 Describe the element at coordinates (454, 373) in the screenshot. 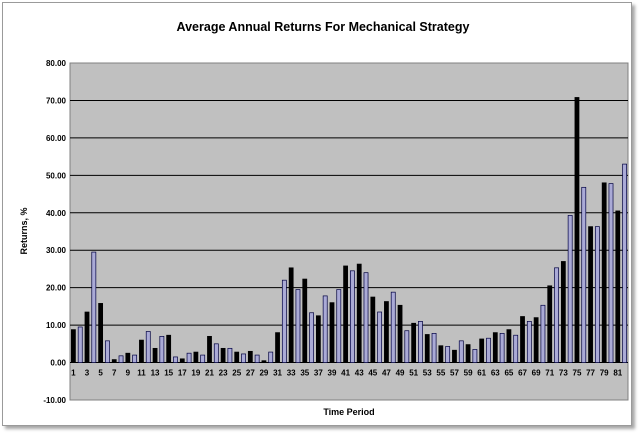

I see `x-tick-label: 57` at that location.